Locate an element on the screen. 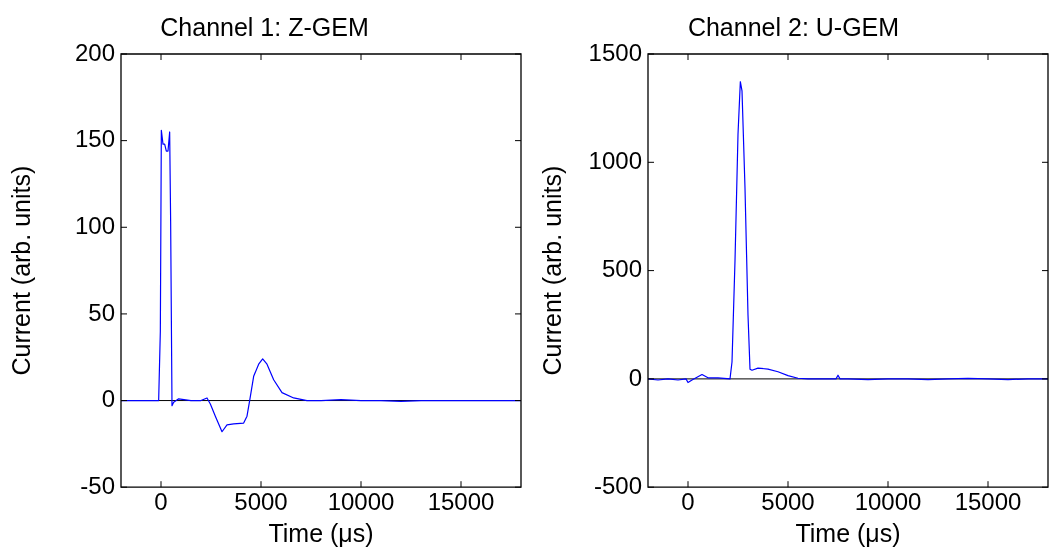 This screenshot has width=1062, height=560. y-tick-label: 50 is located at coordinates (101, 312).